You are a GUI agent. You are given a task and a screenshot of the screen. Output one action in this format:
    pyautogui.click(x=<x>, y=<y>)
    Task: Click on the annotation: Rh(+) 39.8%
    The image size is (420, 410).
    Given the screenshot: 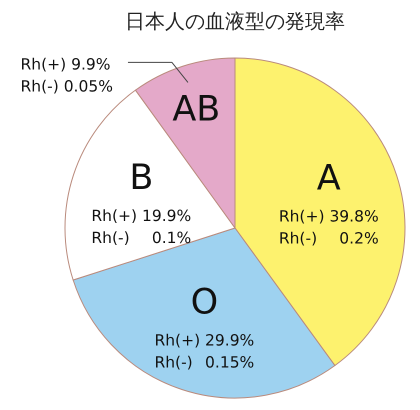 What is the action you would take?
    pyautogui.click(x=328, y=217)
    